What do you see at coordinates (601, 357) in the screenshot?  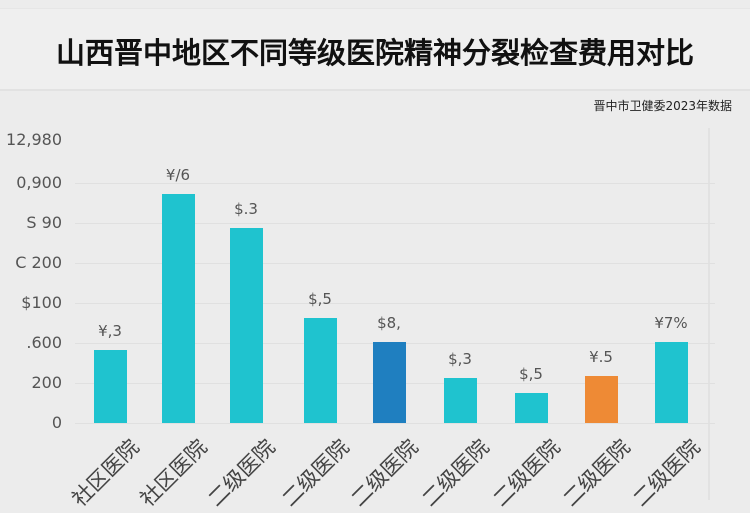 I see `value-label: ¥.5` at bounding box center [601, 357].